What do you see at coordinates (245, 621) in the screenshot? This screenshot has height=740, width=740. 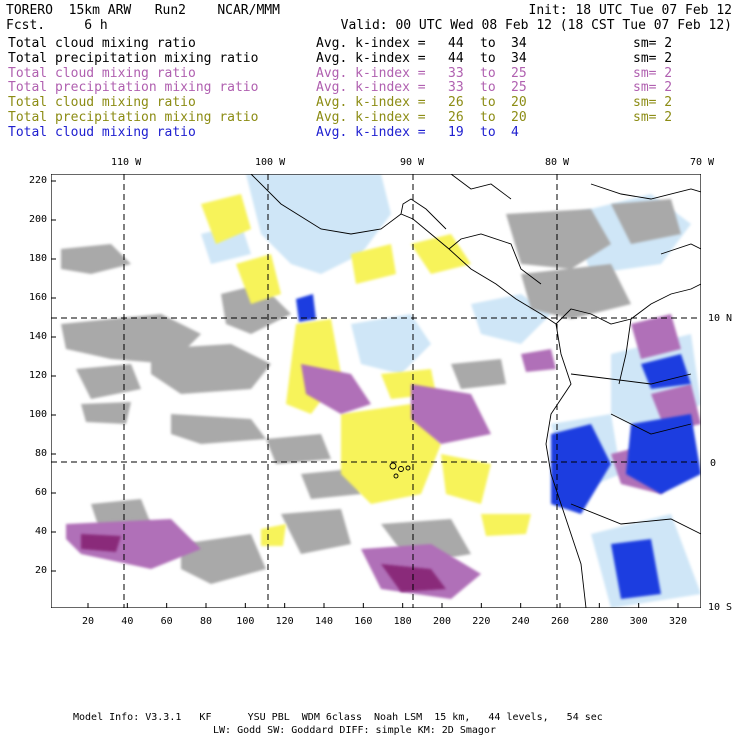 I see `x-grid-label: 100` at bounding box center [245, 621].